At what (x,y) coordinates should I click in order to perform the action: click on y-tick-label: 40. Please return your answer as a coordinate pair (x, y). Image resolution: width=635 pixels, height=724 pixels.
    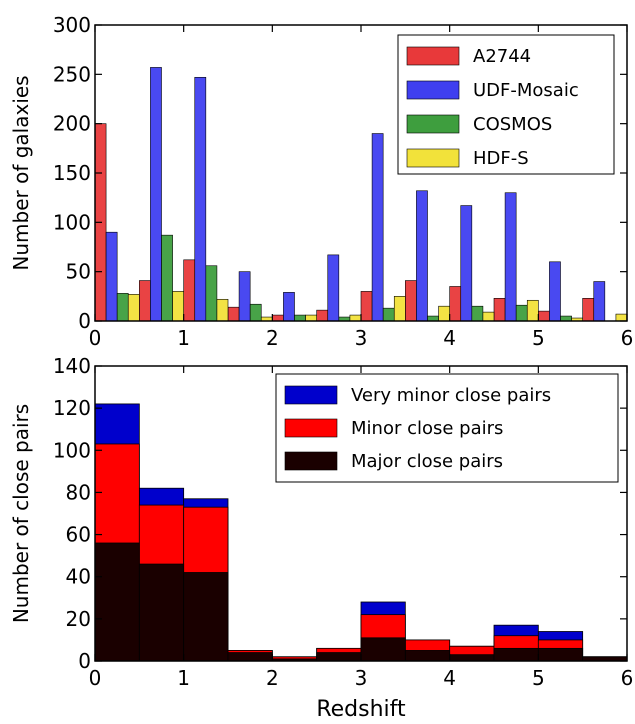
    Looking at the image, I should click on (78, 577).